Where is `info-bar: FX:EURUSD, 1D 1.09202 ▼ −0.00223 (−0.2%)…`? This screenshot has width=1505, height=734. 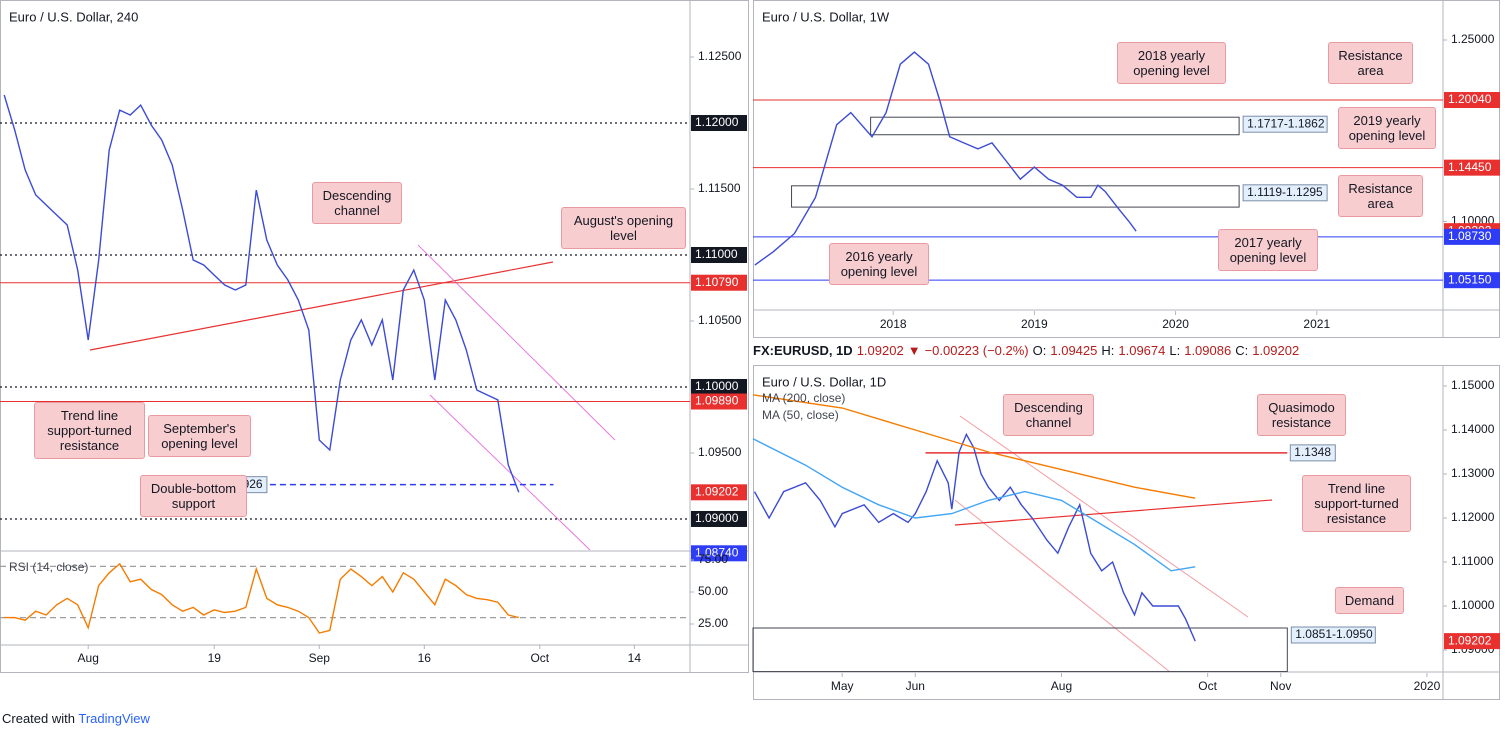
info-bar: FX:EURUSD, 1D 1.09202 ▼ −0.00223 (−0.2%)… is located at coordinates (1026, 350).